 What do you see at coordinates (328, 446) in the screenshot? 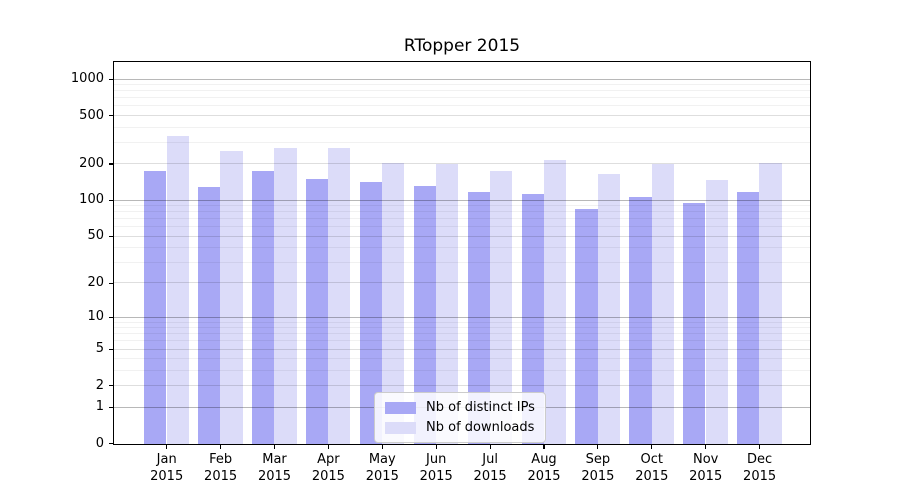
I see `x-tick-apr` at bounding box center [328, 446].